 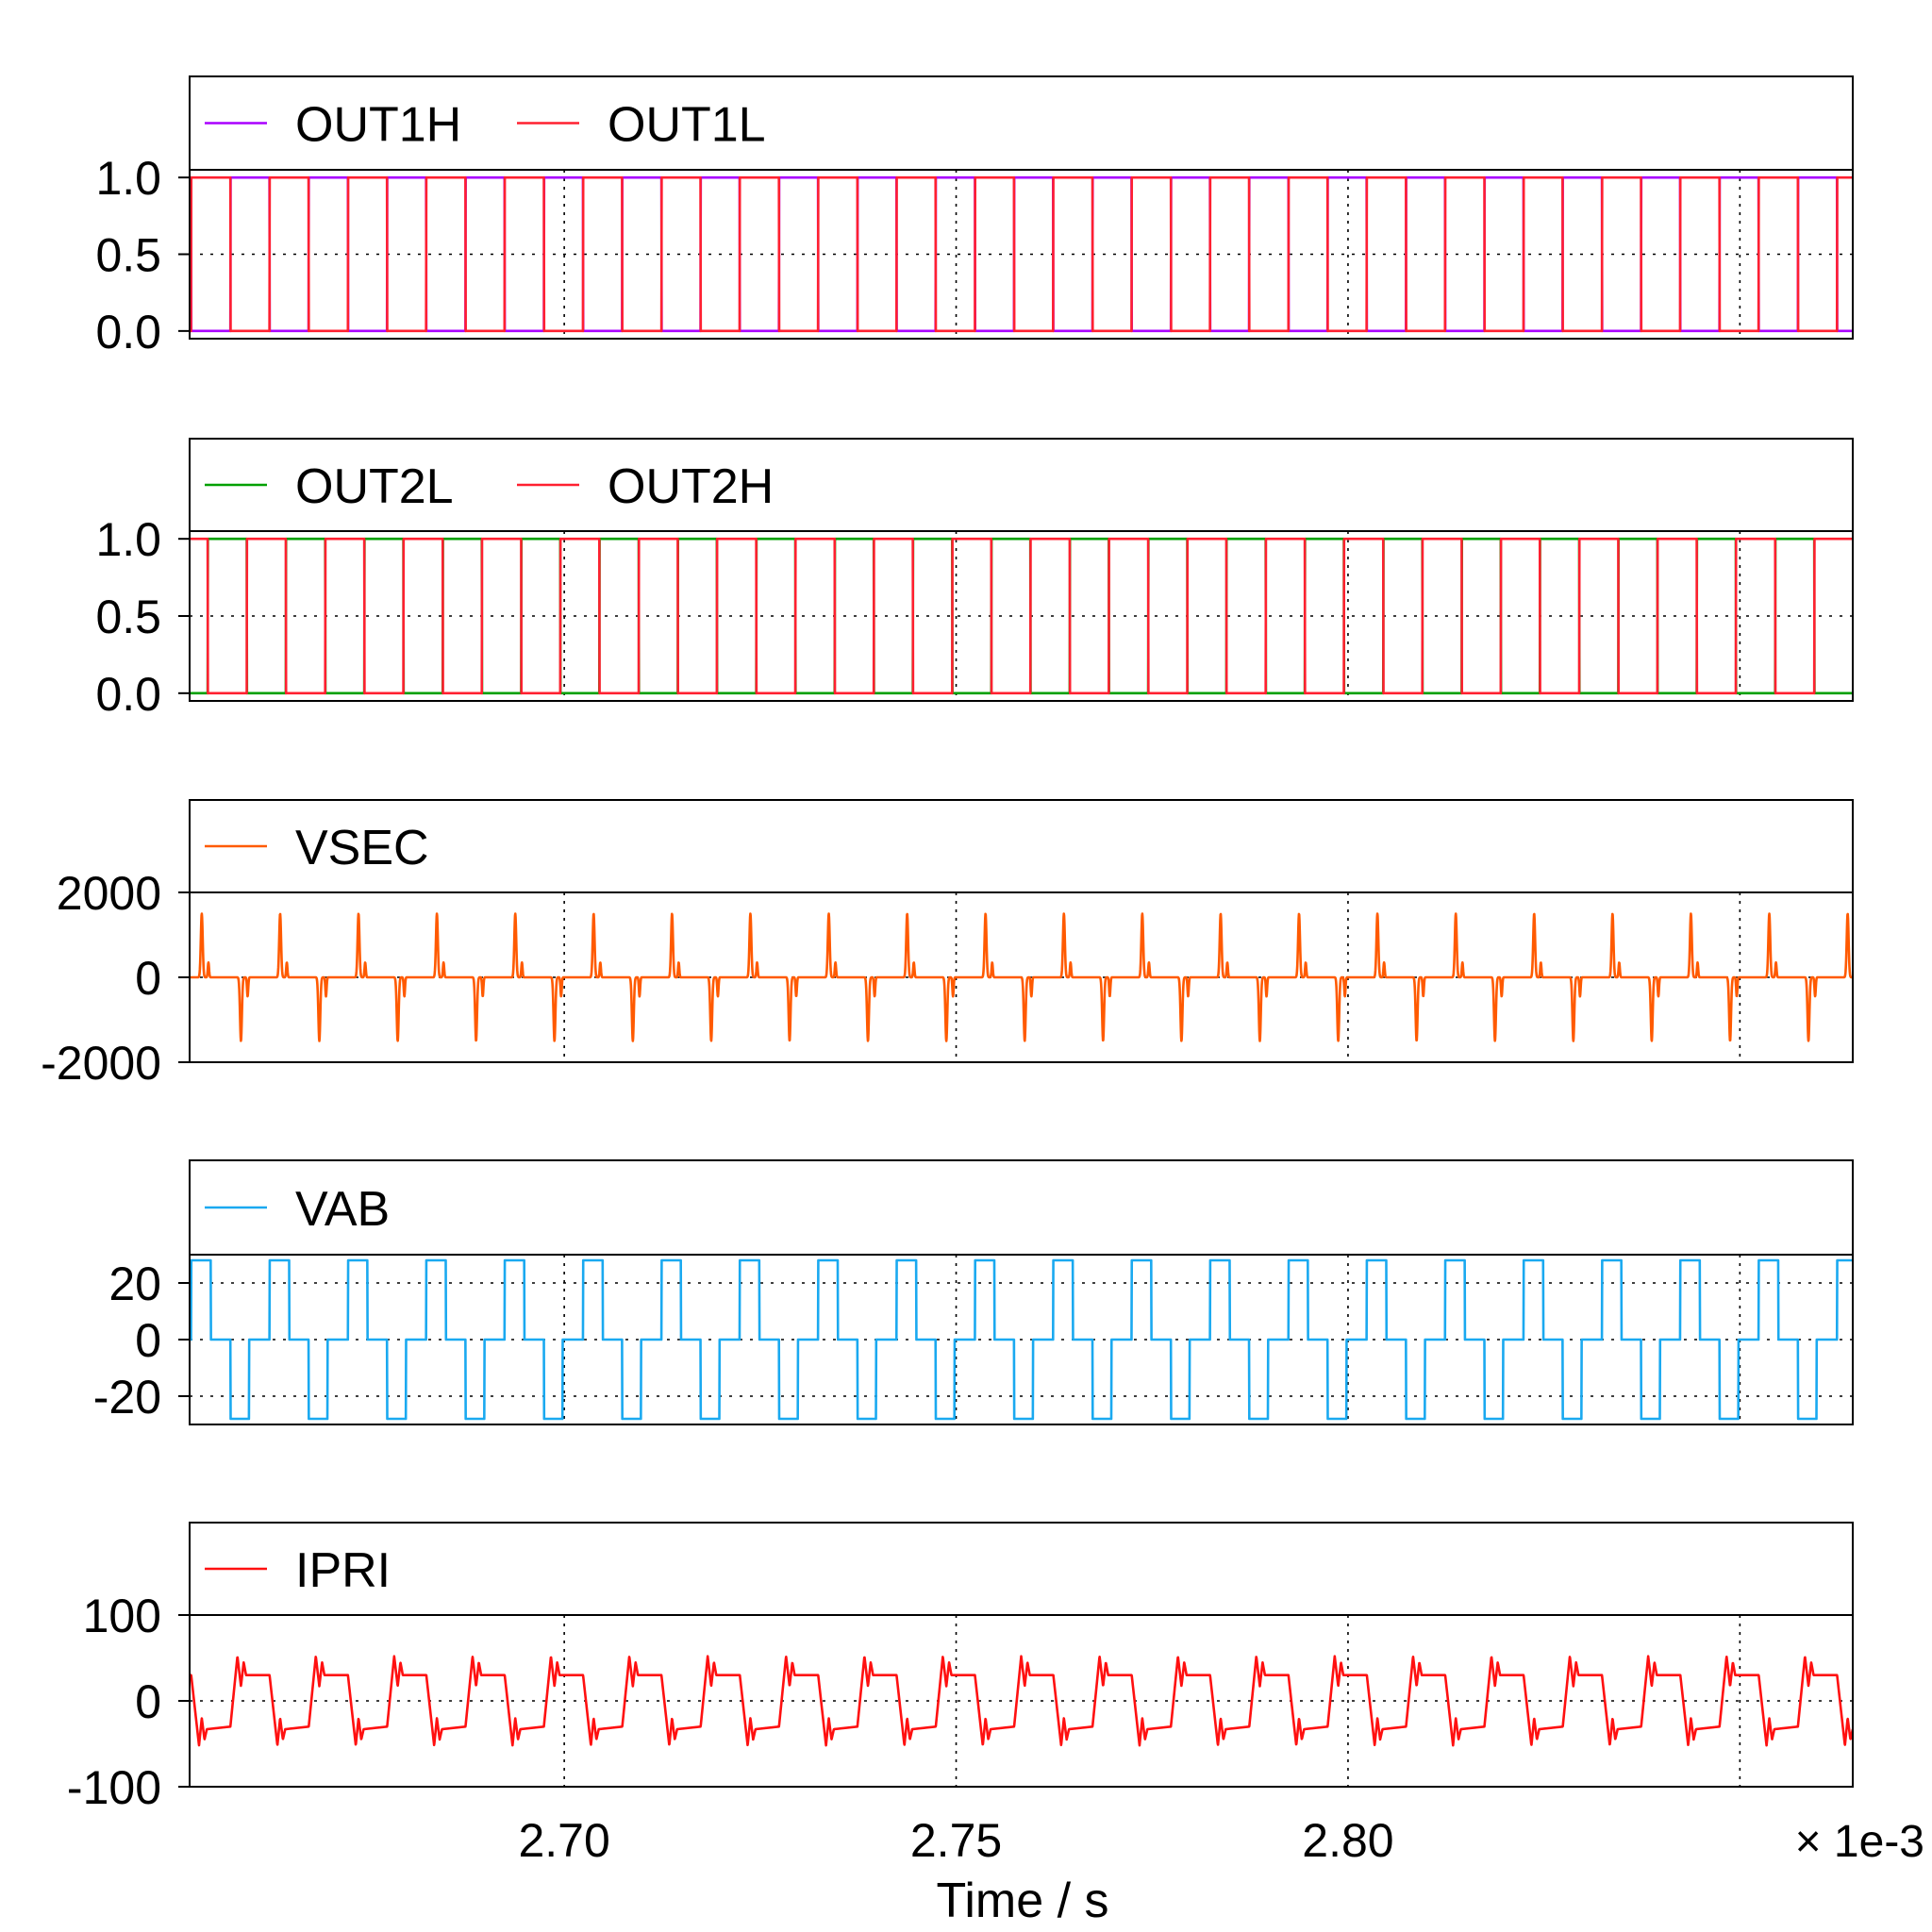 I want to click on legend-label: VAB, so click(x=342, y=1209).